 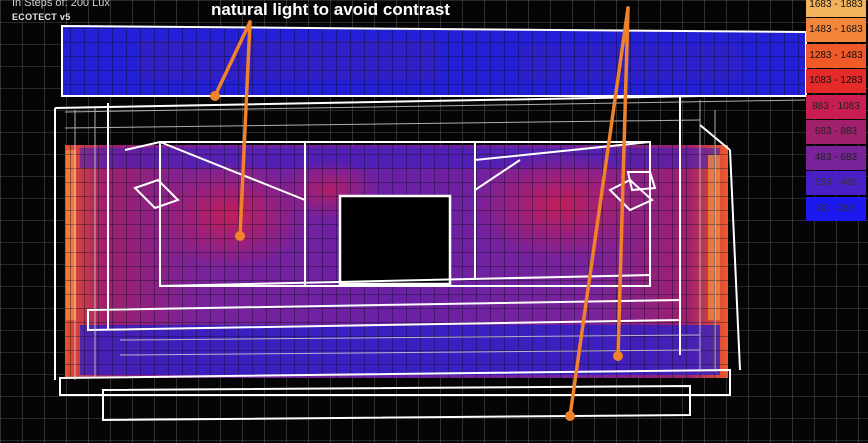 What do you see at coordinates (836, 208) in the screenshot?
I see `legend-entry: 83 - 283` at bounding box center [836, 208].